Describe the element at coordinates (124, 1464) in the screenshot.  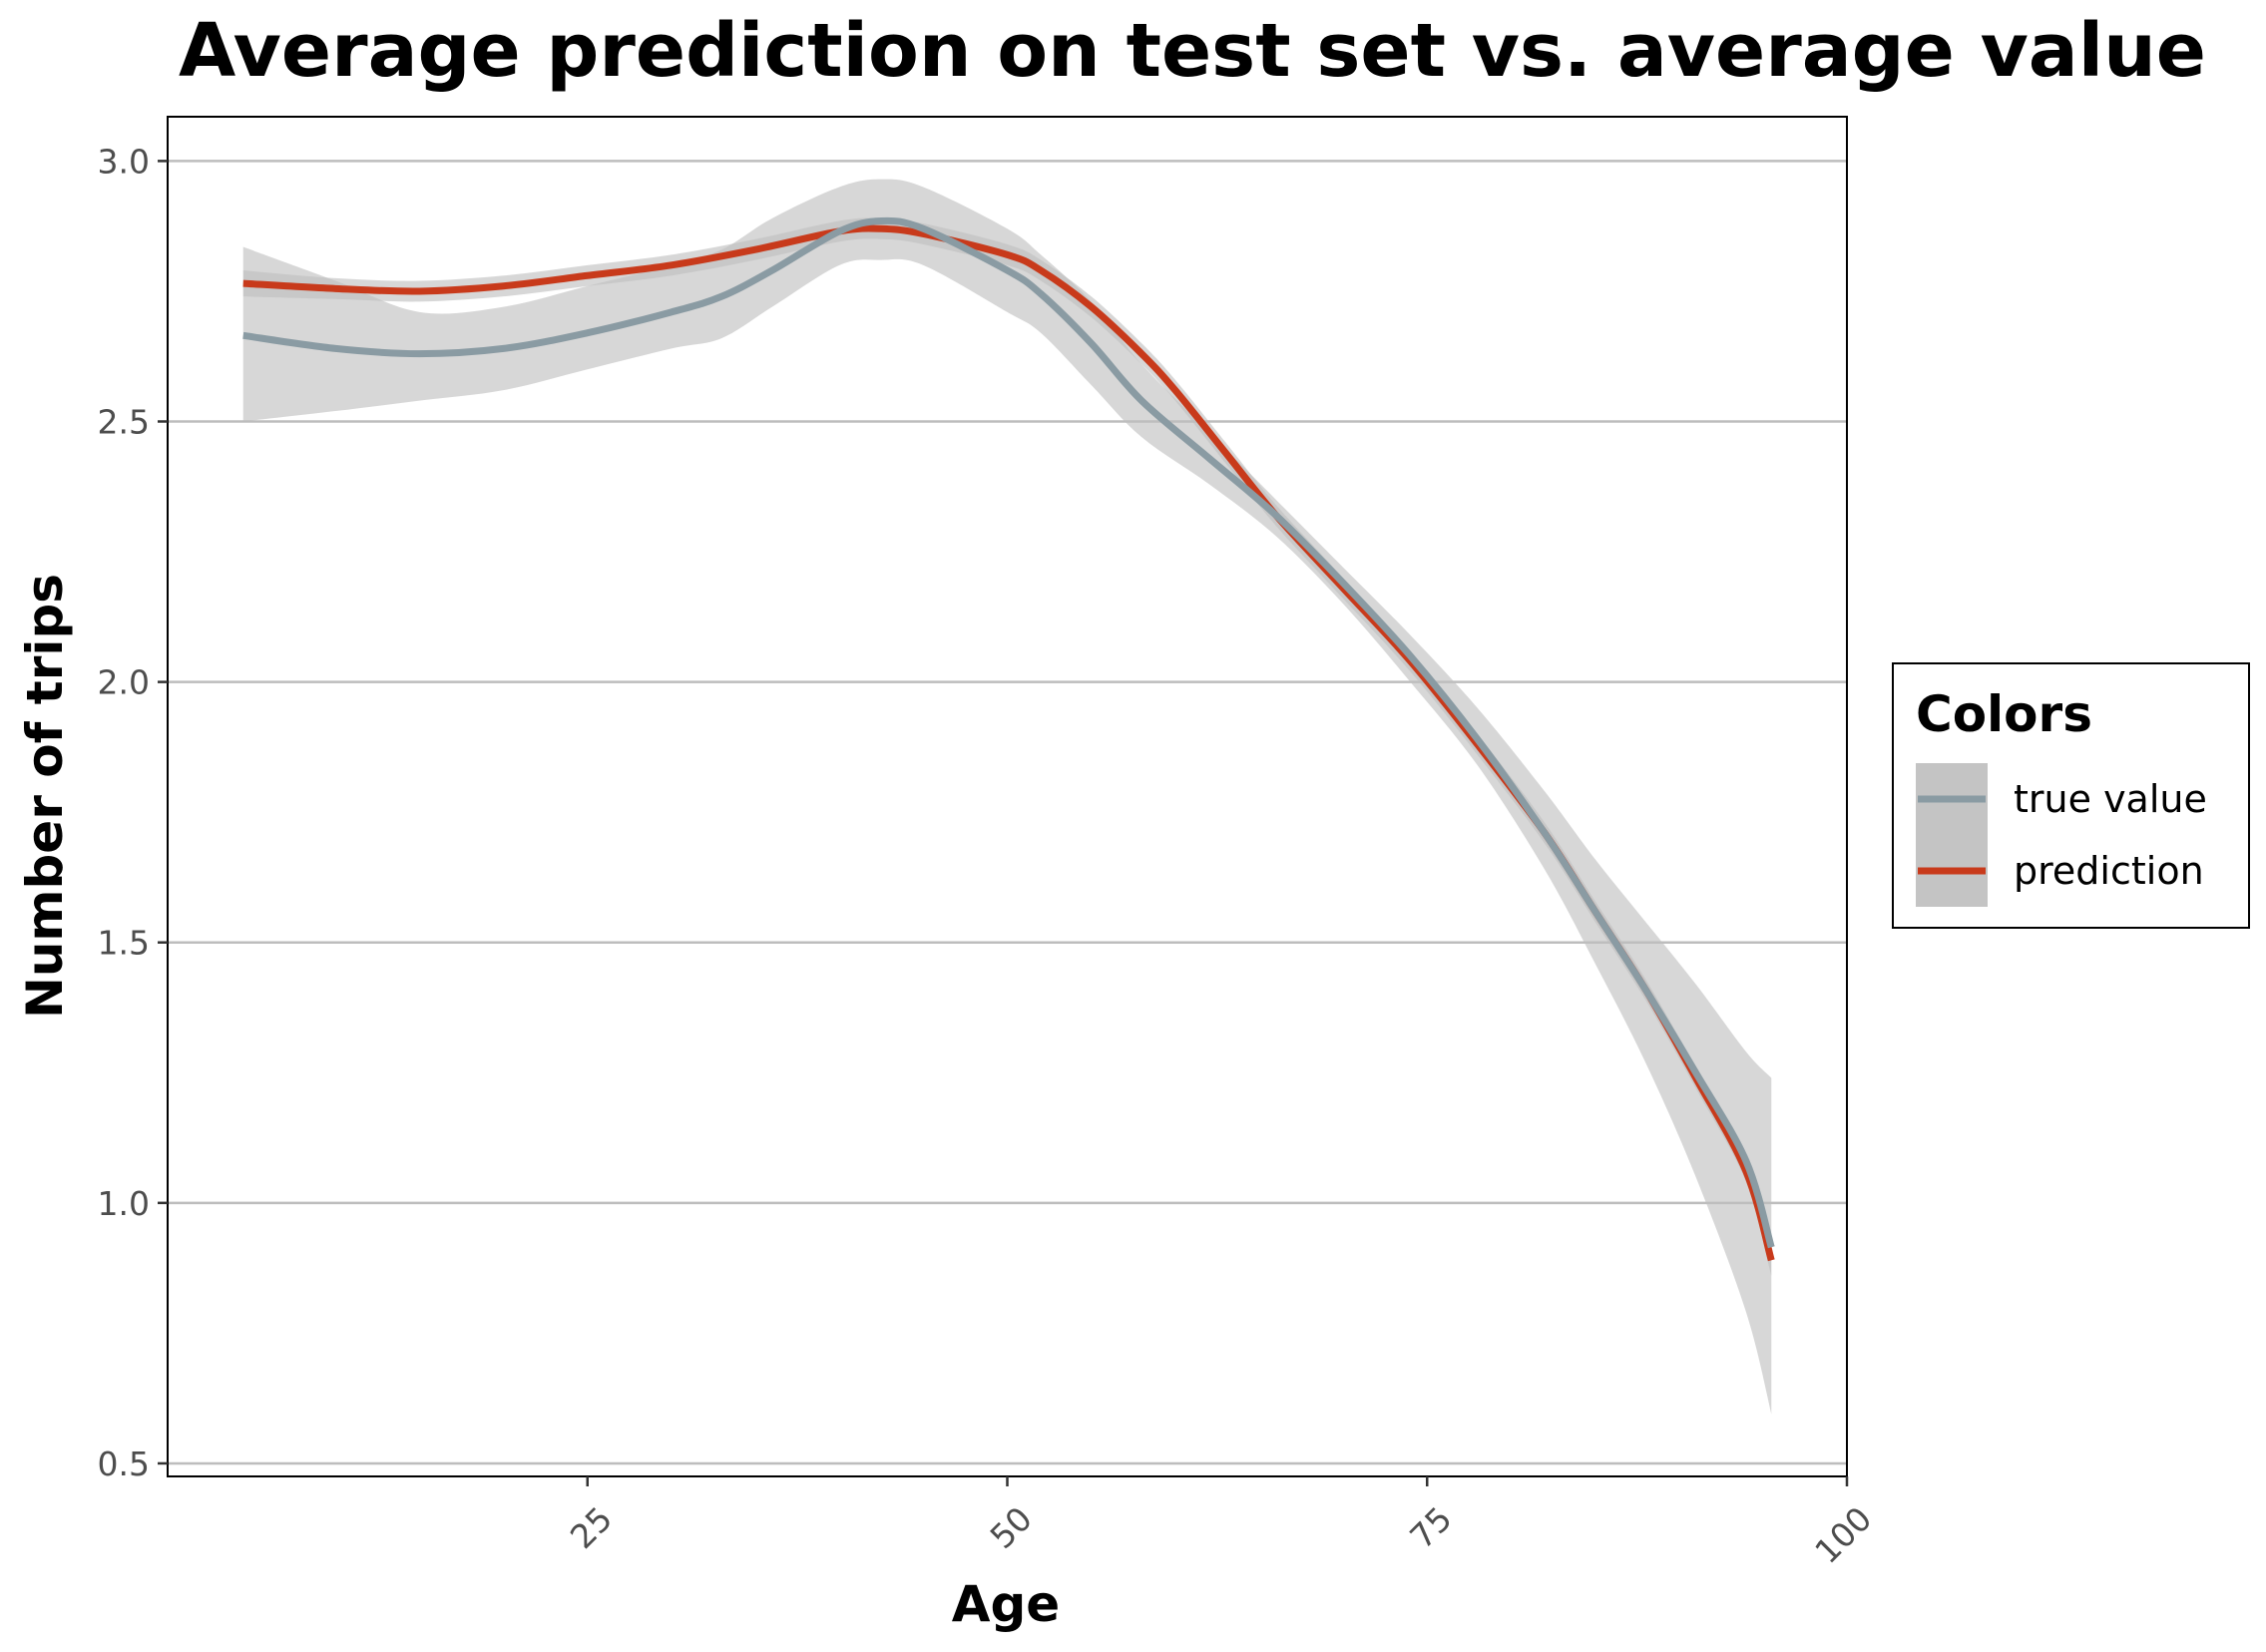
I see `y-tick-label-0.5: 0.5` at that location.